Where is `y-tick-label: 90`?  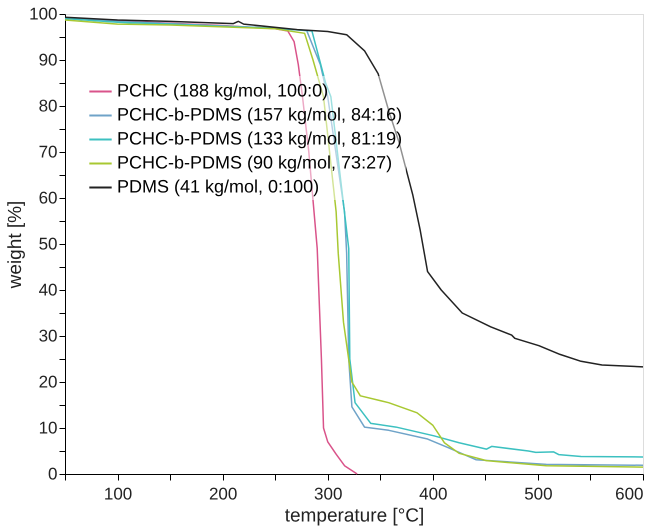 y-tick-label: 90 is located at coordinates (48, 60).